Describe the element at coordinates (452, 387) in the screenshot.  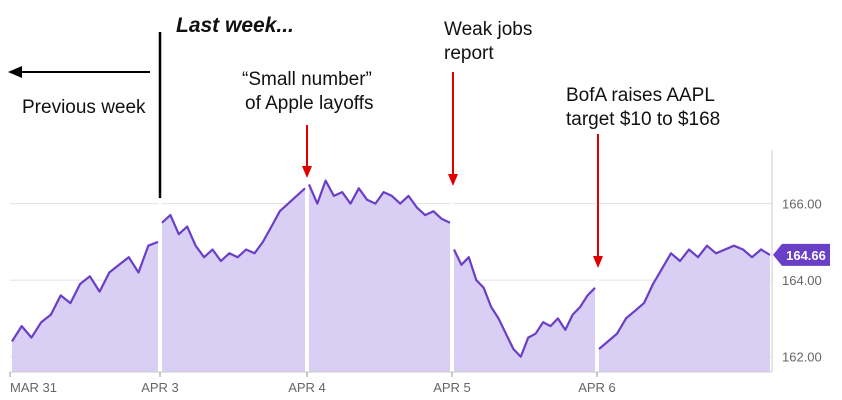
I see `x-tick-label: APR 5` at that location.